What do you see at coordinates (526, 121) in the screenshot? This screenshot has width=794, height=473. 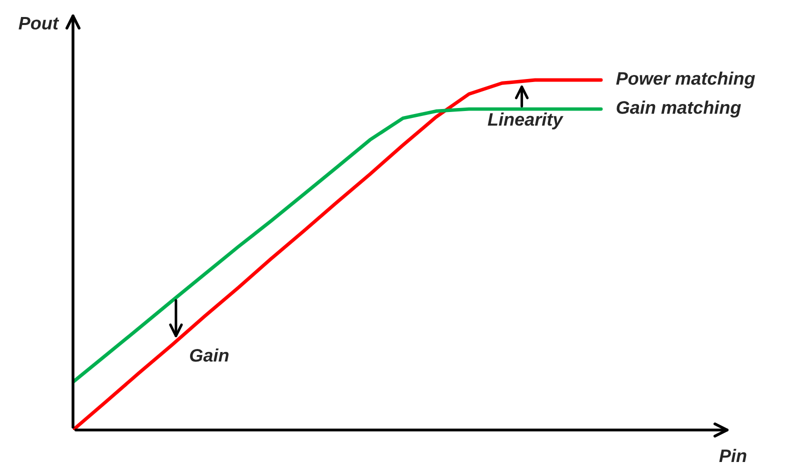 I see `annotation: Linearity` at bounding box center [526, 121].